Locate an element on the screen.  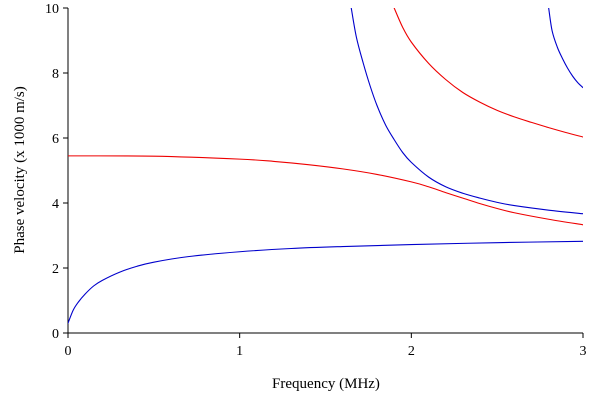
y-tick-label: 6 is located at coordinates (55, 139).